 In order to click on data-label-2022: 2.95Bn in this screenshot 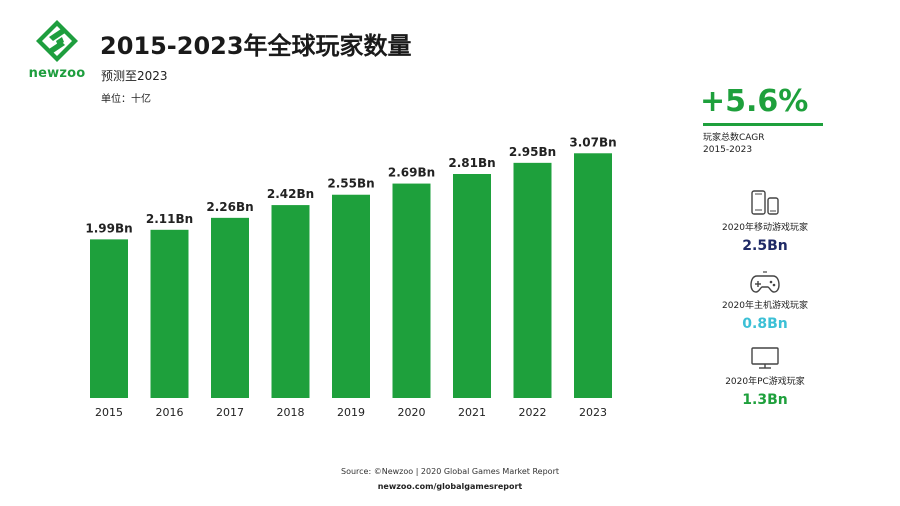, I will do `click(532, 152)`.